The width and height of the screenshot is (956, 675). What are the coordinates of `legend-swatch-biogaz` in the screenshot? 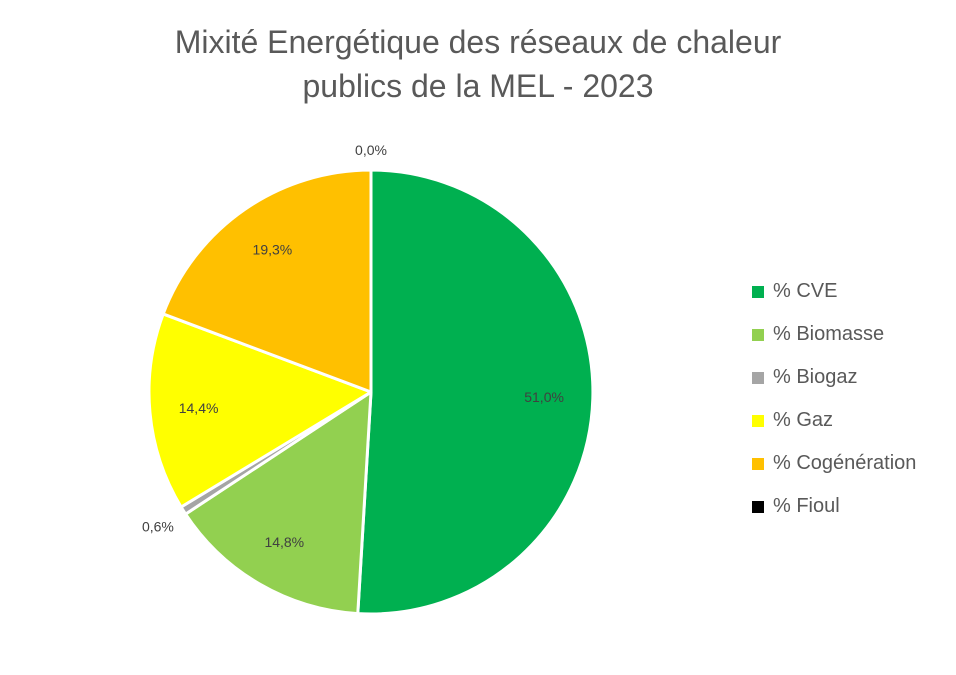 It's located at (758, 377).